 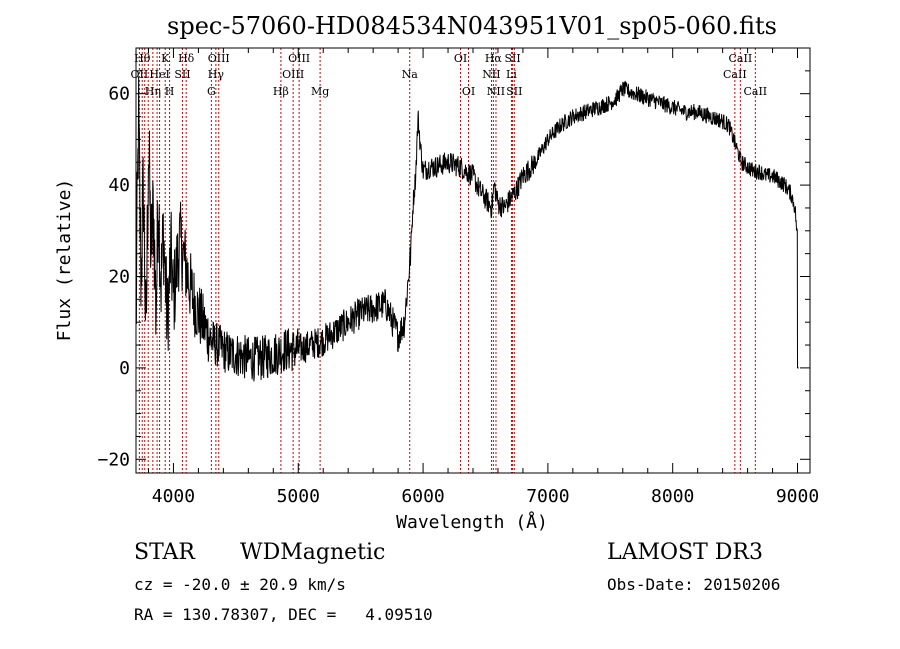 What do you see at coordinates (672, 496) in the screenshot?
I see `x-tick-label: 8000` at bounding box center [672, 496].